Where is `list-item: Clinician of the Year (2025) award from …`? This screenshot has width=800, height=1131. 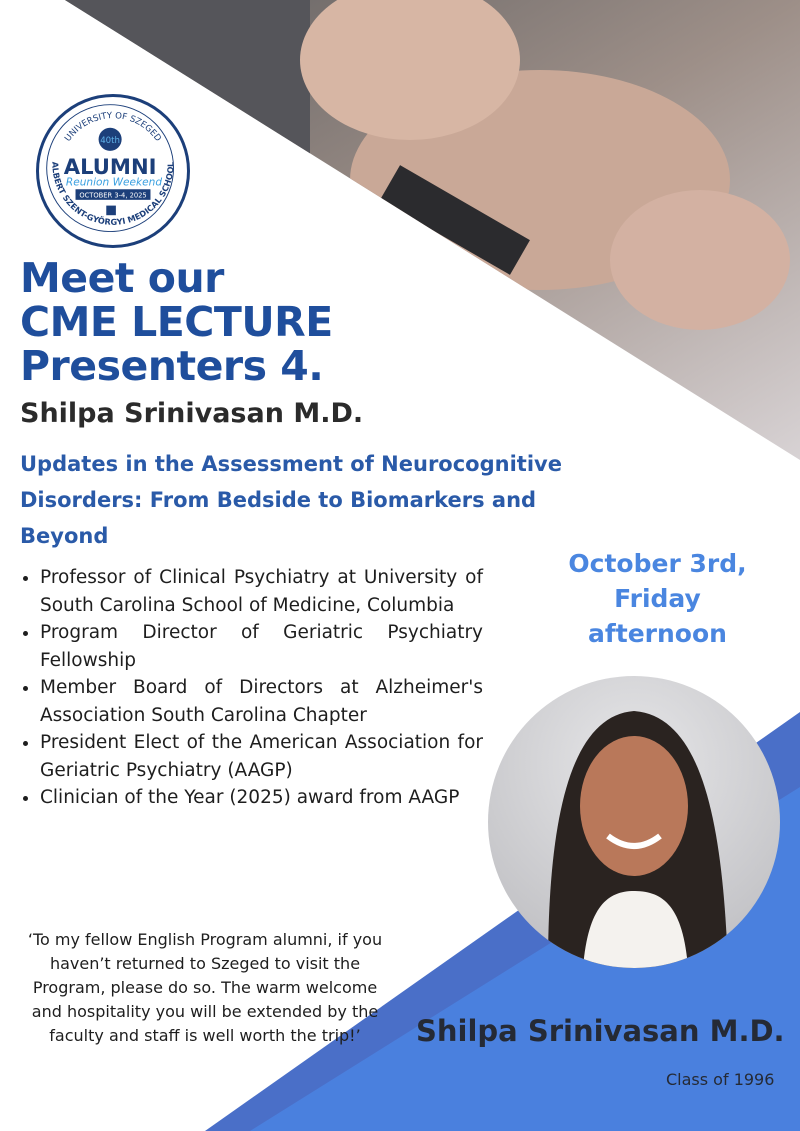
list-item: Clinician of the Year (2025) award from … is located at coordinates (261, 798).